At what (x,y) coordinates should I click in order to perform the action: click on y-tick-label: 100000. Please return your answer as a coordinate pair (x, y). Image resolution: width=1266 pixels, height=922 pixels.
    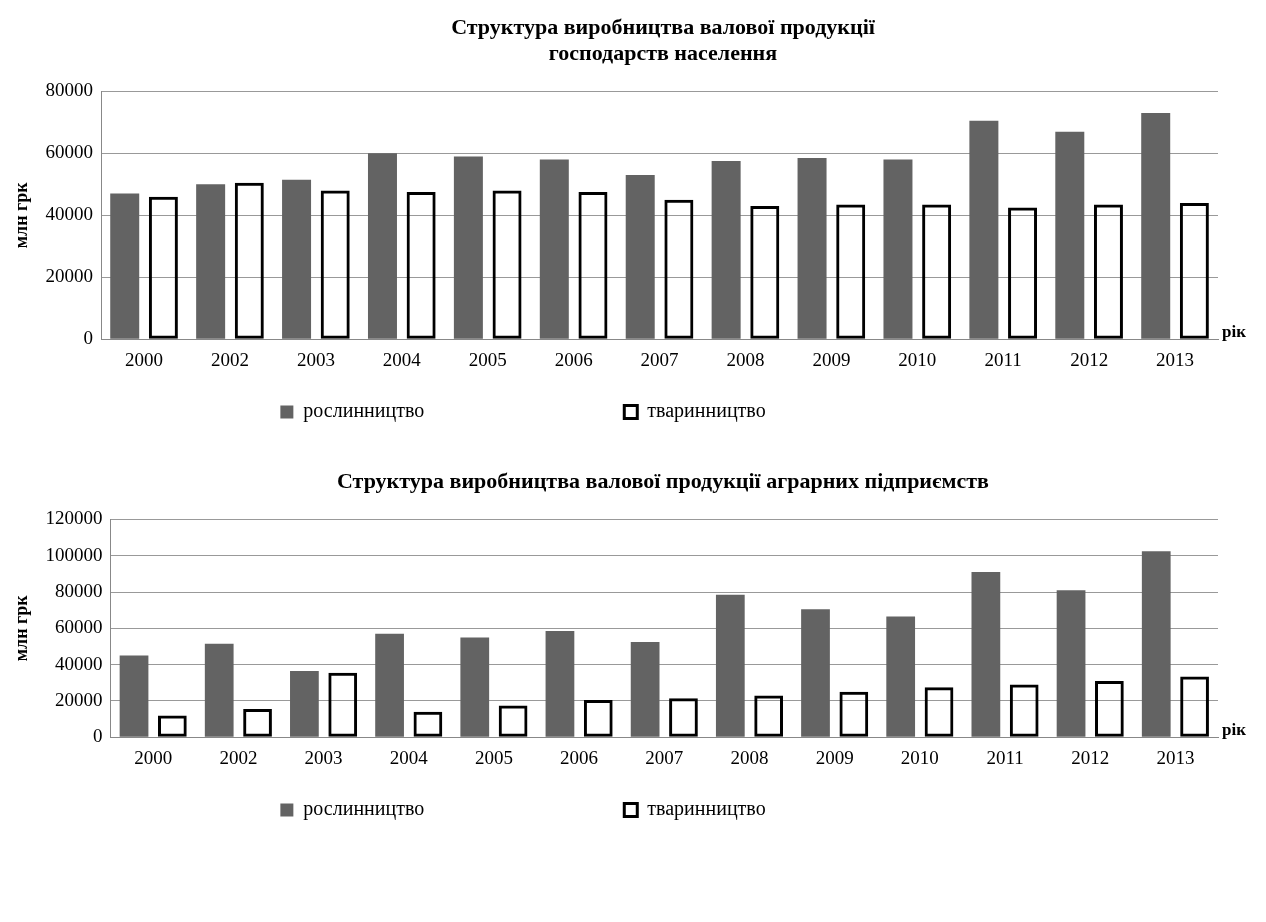
    Looking at the image, I should click on (74, 554).